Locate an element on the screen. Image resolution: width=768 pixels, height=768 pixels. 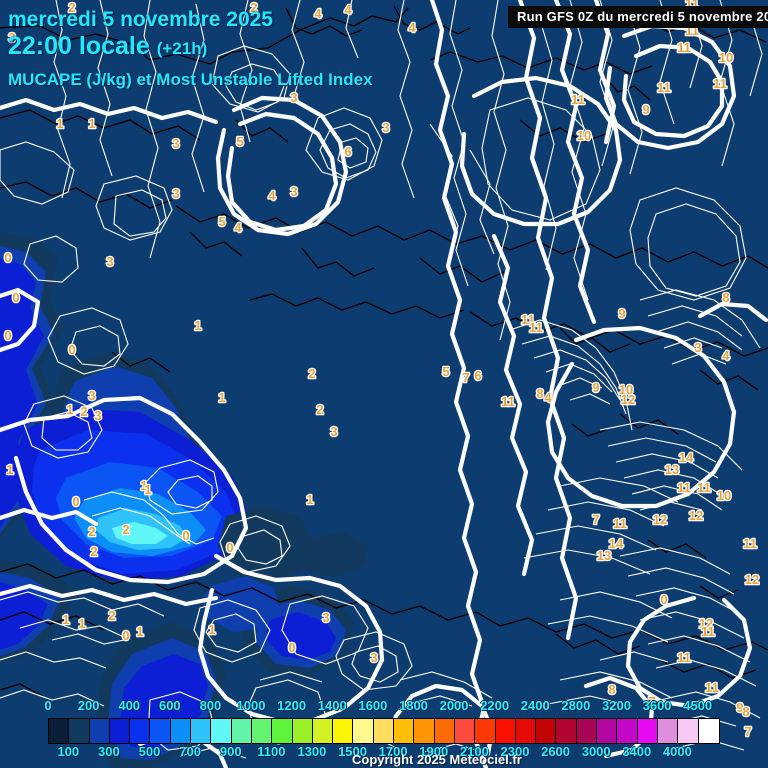
colorbar-tick-label: 1000 is located at coordinates (251, 705).